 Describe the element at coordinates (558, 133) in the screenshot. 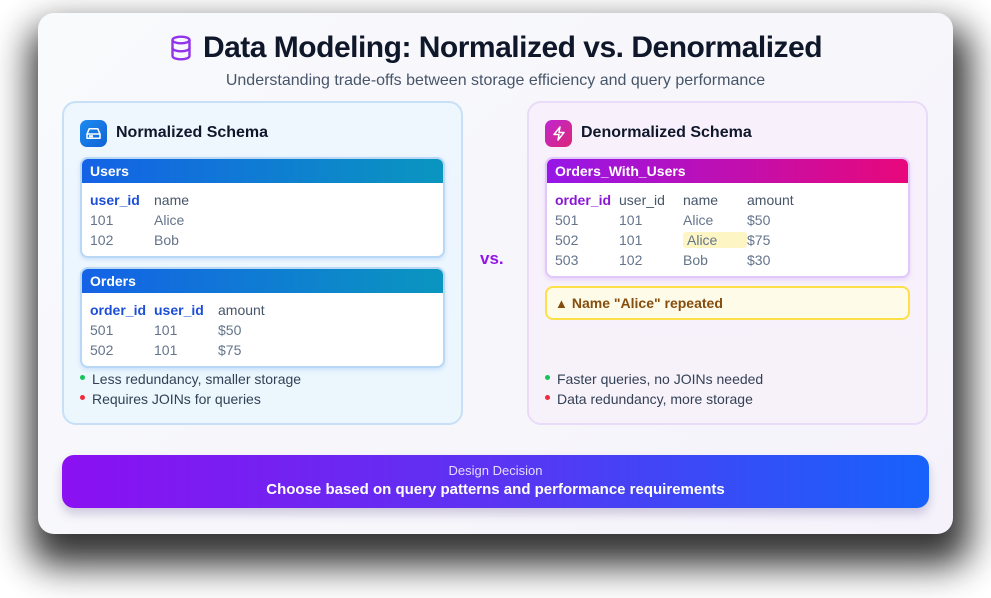

I see `lightning-icon` at that location.